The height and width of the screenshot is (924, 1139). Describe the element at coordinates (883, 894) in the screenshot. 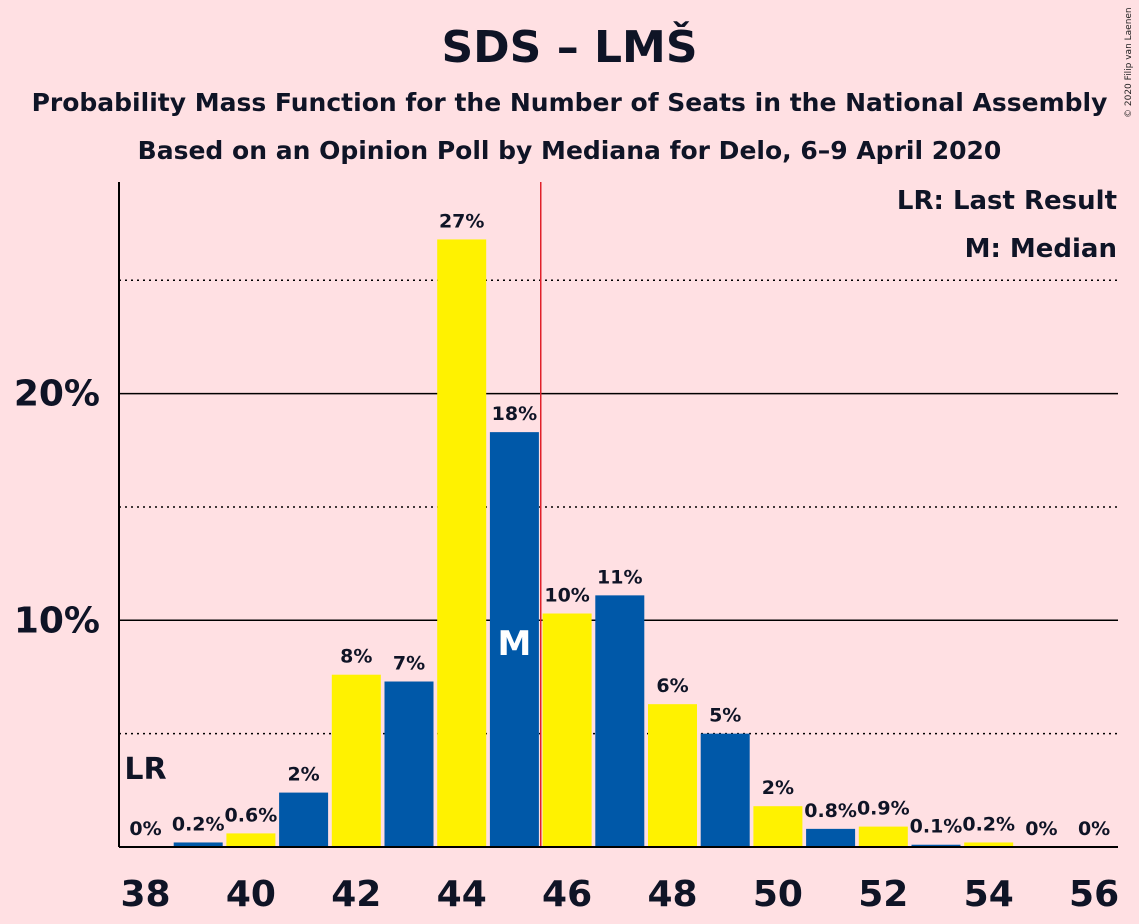

I see `x-tick-label: 52` at that location.